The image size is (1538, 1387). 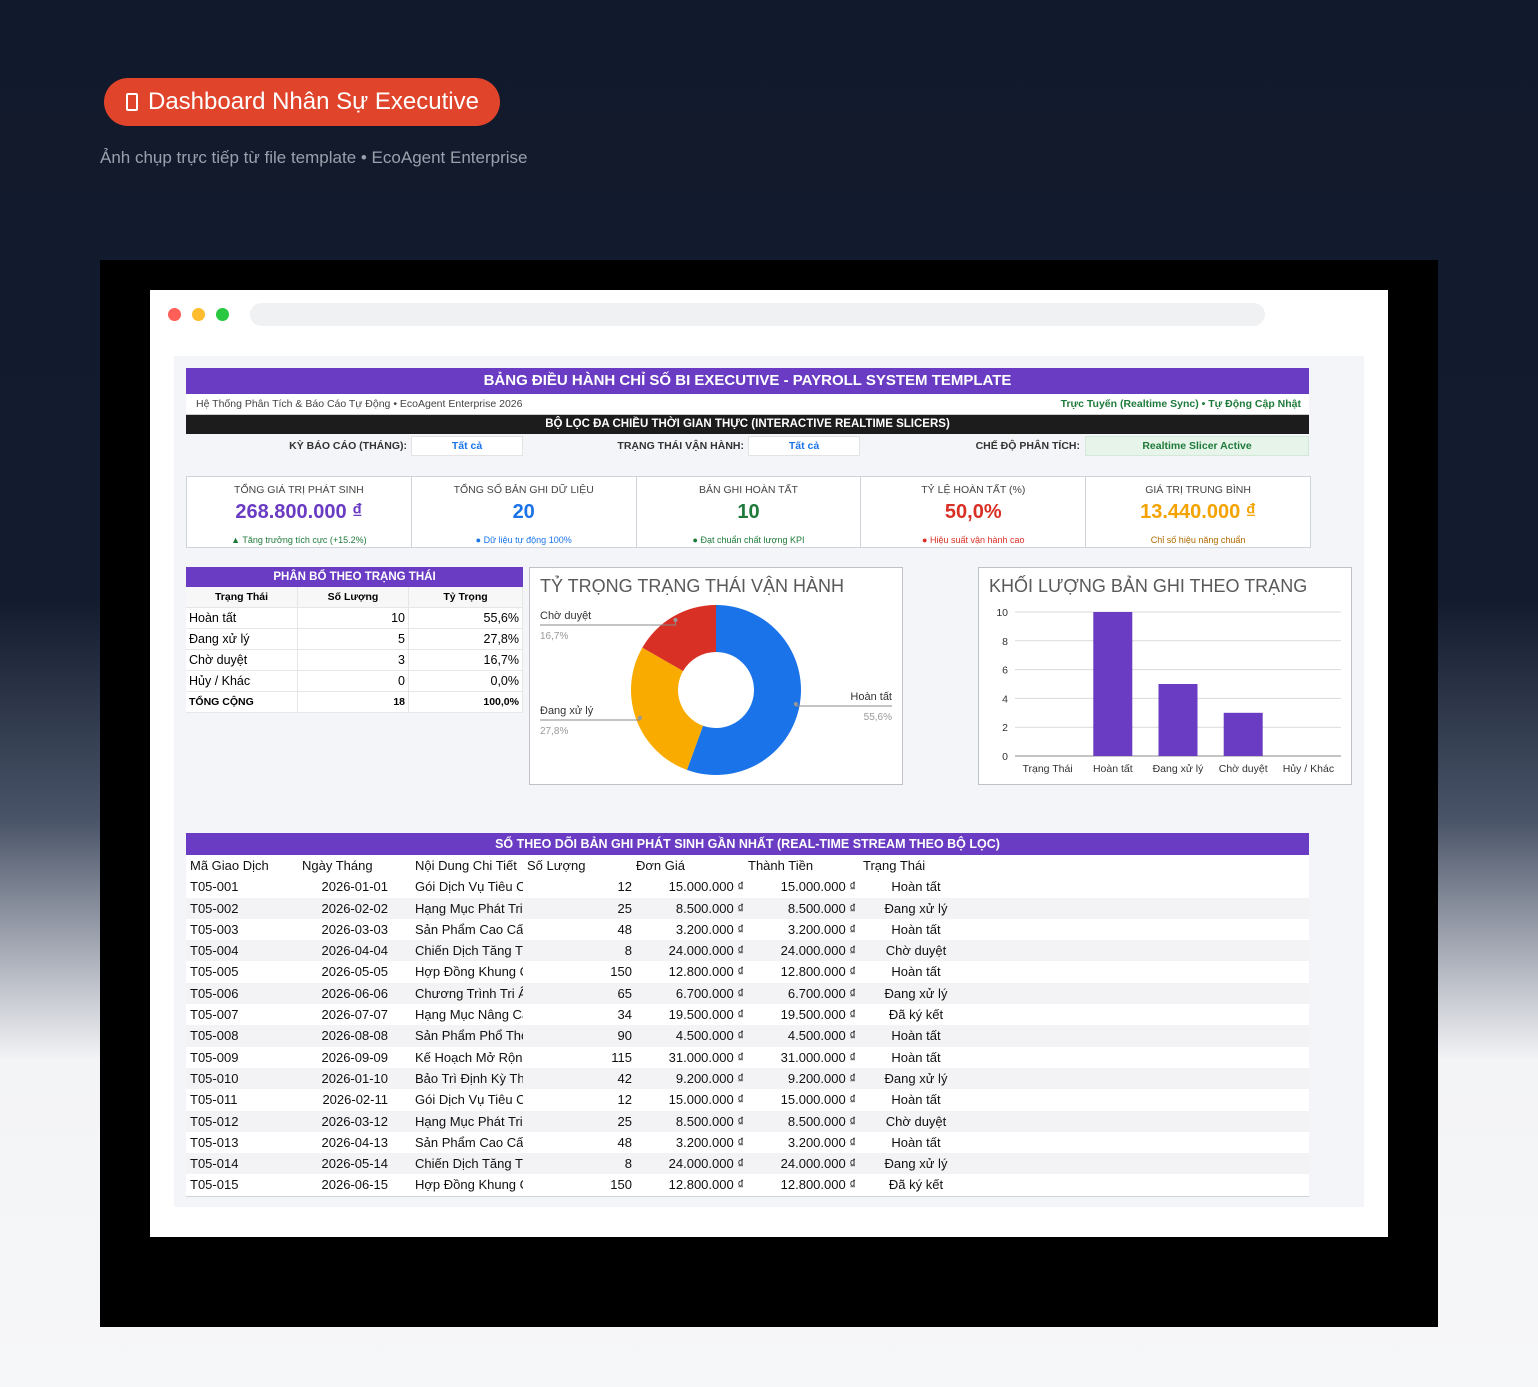 I want to click on description-cell: Chiến Dịch Tăng Tr, so click(x=469, y=951).